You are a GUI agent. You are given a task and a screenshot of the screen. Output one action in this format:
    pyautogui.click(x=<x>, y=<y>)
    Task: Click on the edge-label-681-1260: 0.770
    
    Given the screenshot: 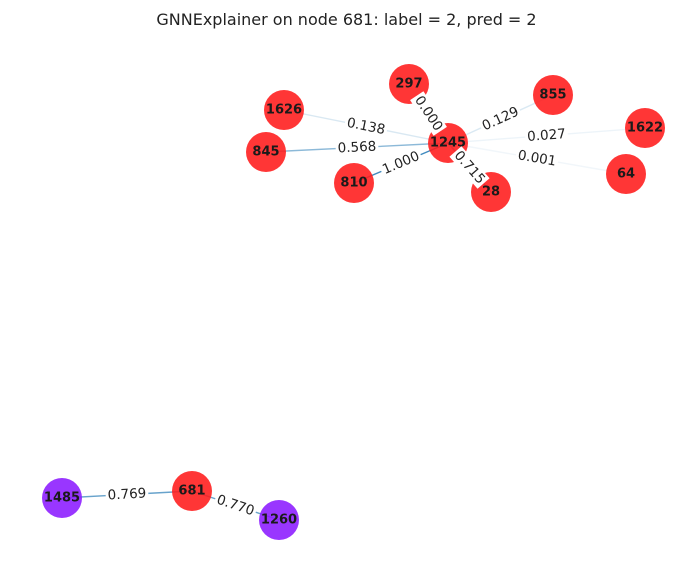 What is the action you would take?
    pyautogui.click(x=235, y=505)
    